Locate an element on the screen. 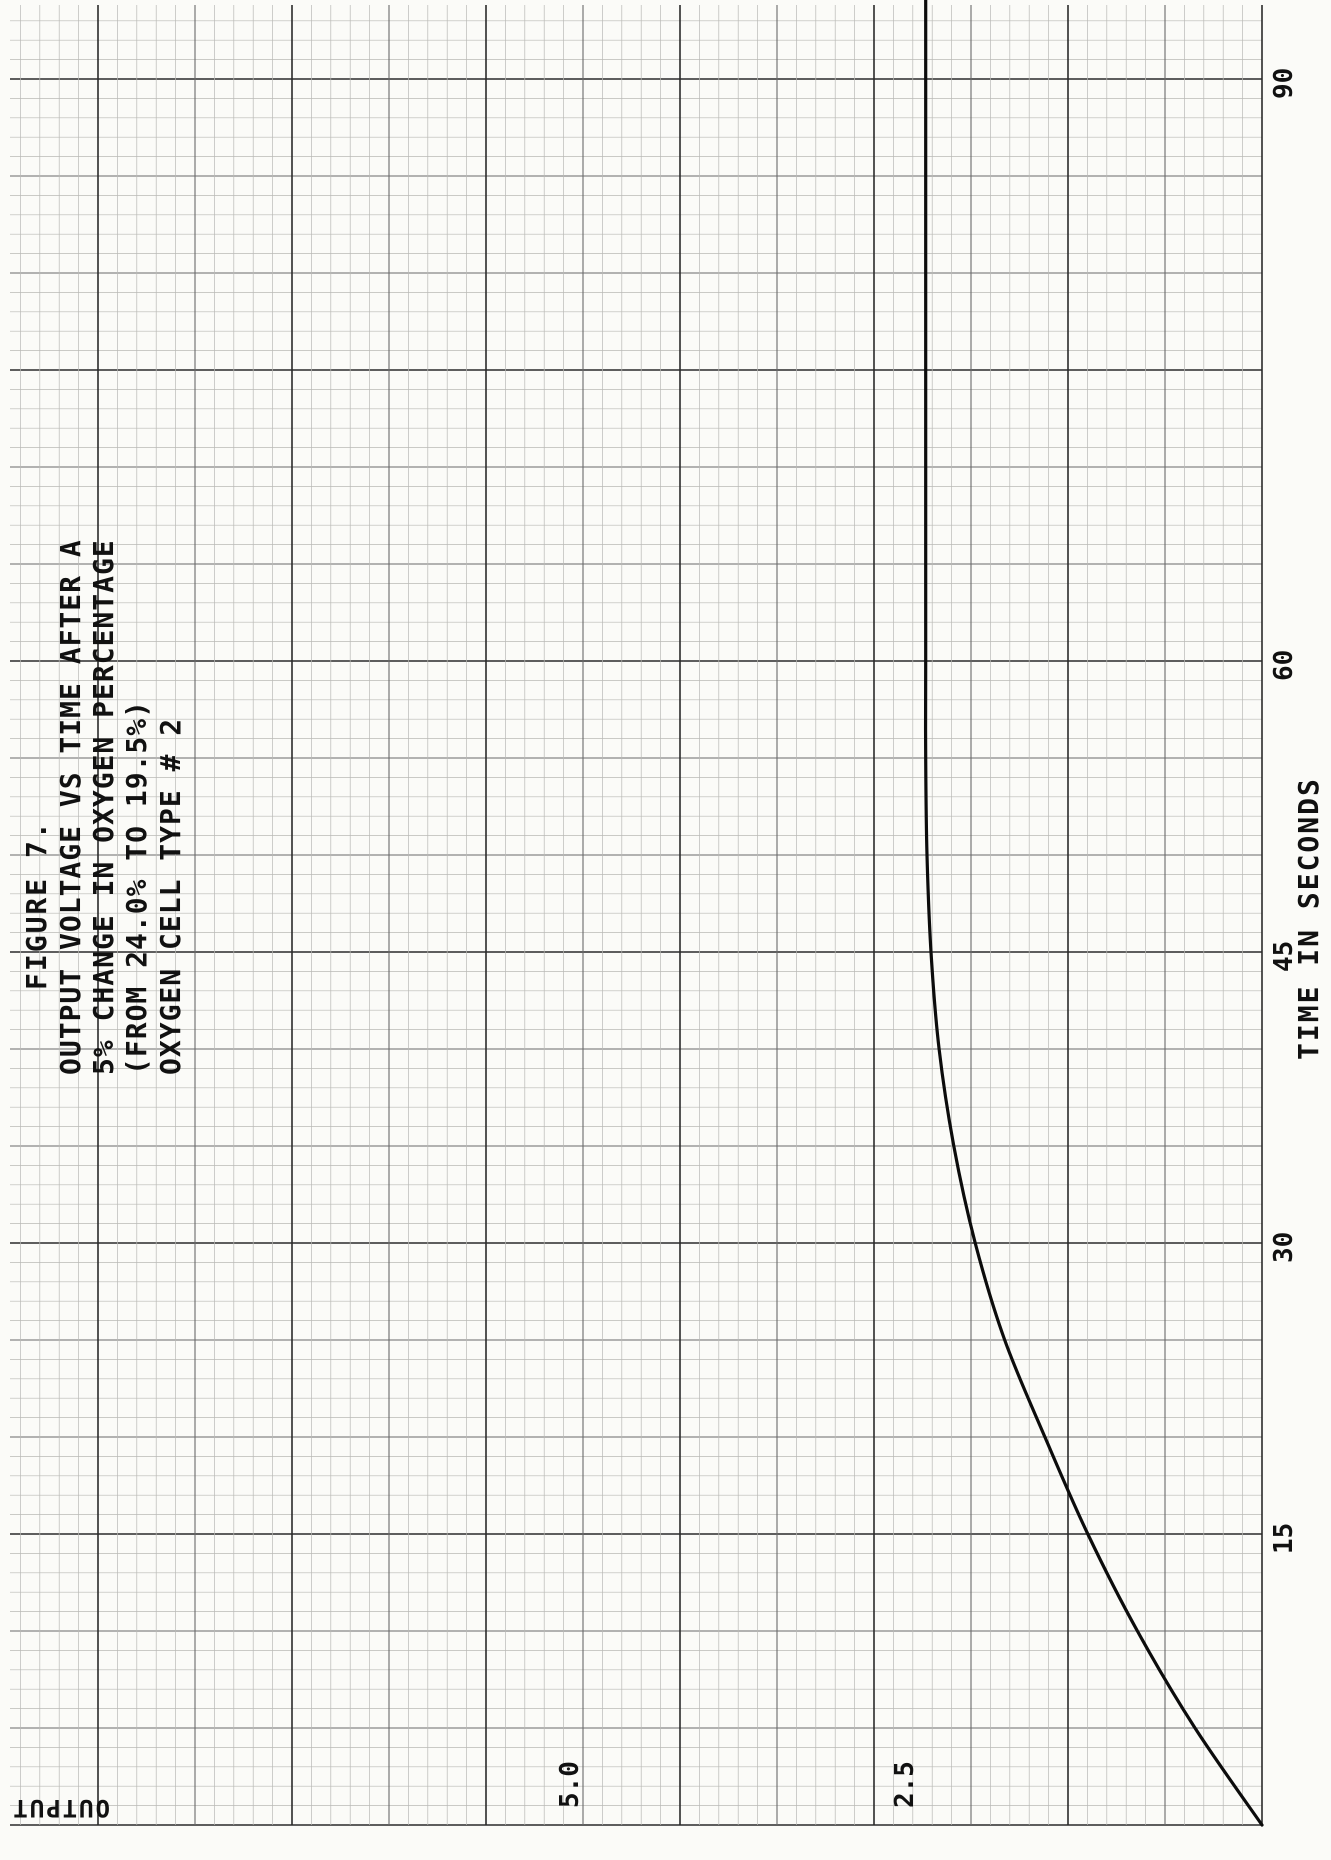  y-tick-label: 5.0 is located at coordinates (570, 1784).